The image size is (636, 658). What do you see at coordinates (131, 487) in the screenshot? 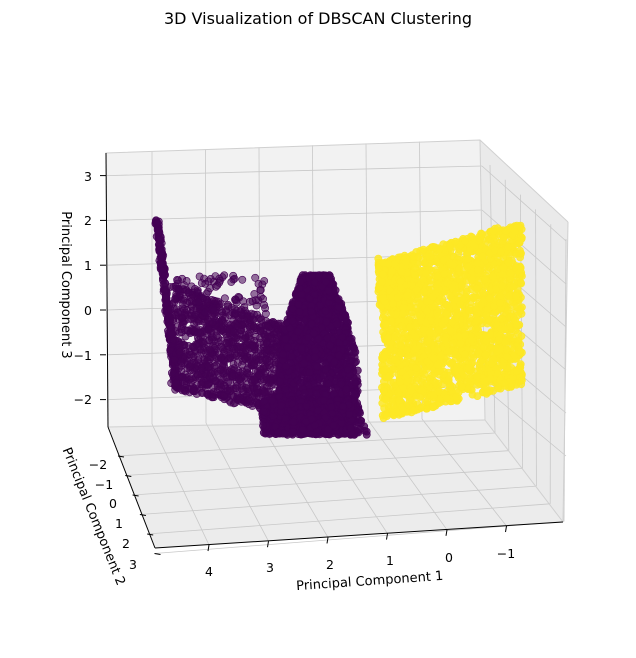
I see `y-axis-line` at bounding box center [131, 487].